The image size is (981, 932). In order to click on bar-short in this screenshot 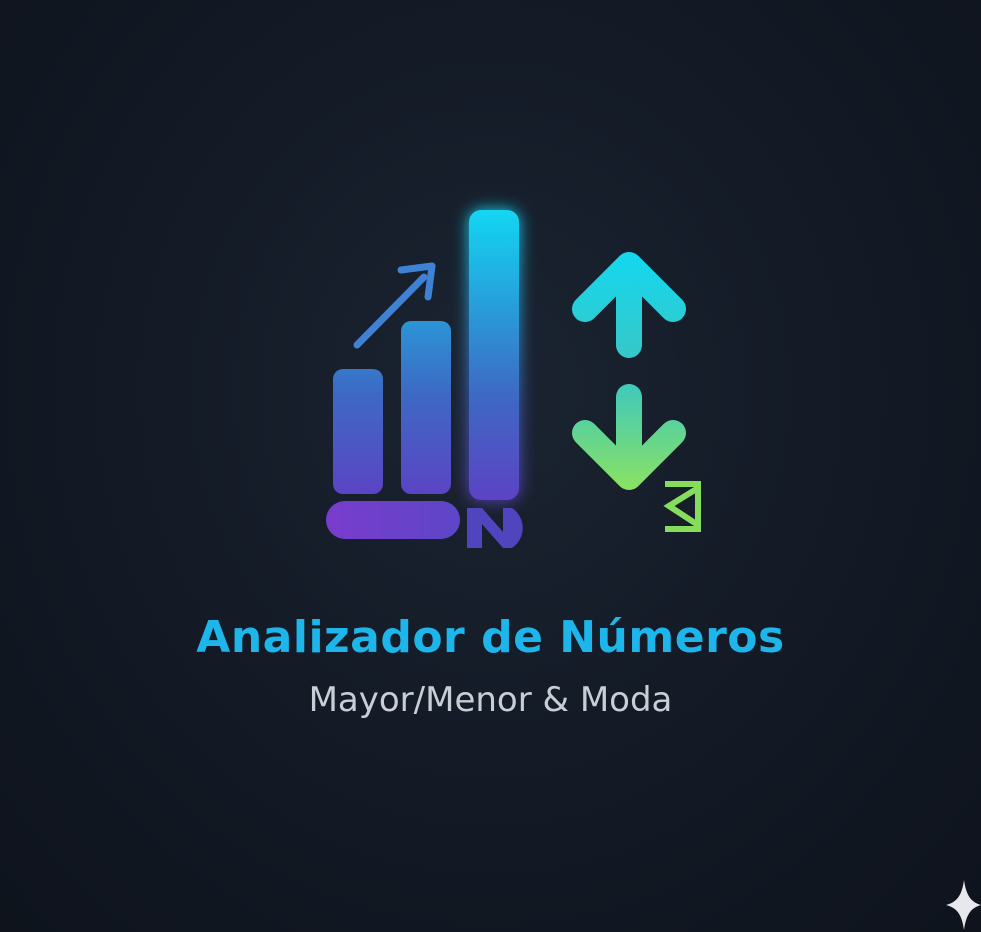, I will do `click(358, 431)`.